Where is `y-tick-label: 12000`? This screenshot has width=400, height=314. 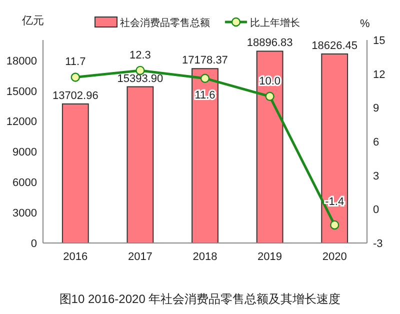
y-tick-label: 12000 is located at coordinates (21, 122).